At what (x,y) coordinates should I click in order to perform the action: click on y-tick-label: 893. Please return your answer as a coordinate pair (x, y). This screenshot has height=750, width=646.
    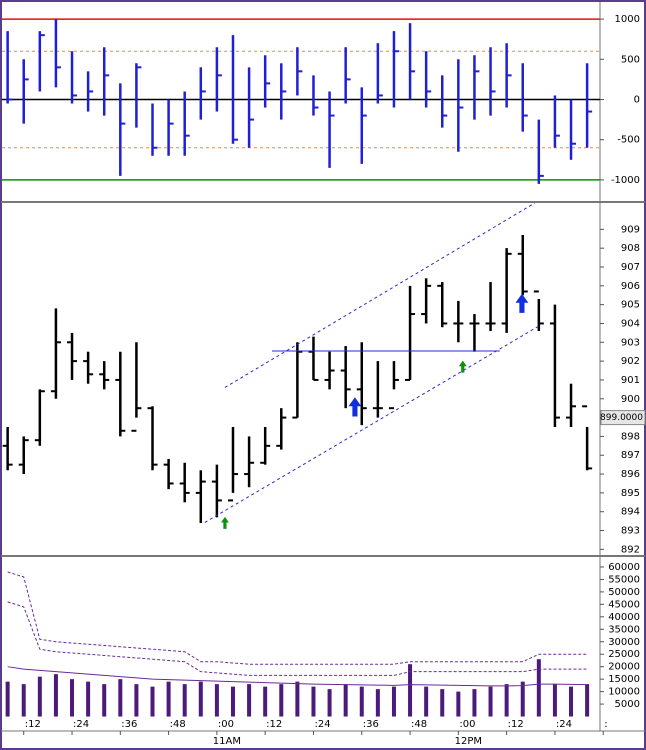
    Looking at the image, I should click on (630, 531).